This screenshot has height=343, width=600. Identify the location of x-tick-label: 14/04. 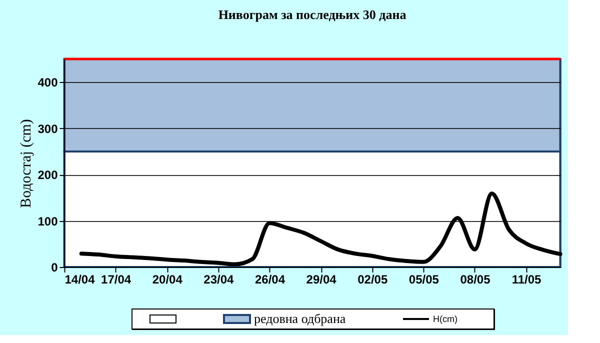
(80, 279).